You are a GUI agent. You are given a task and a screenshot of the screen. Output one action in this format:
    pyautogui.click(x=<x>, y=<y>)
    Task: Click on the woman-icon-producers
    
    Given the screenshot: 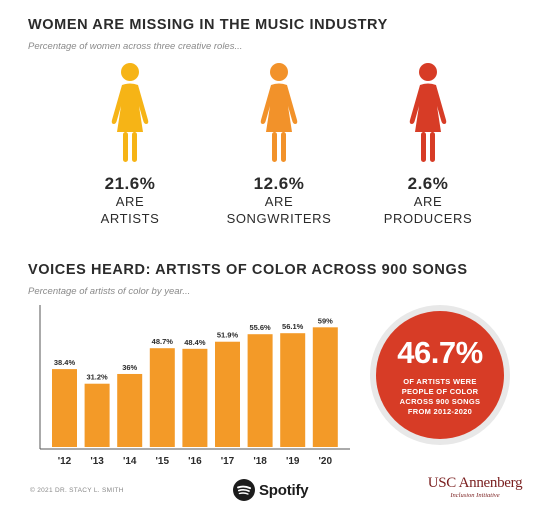 What is the action you would take?
    pyautogui.click(x=428, y=112)
    